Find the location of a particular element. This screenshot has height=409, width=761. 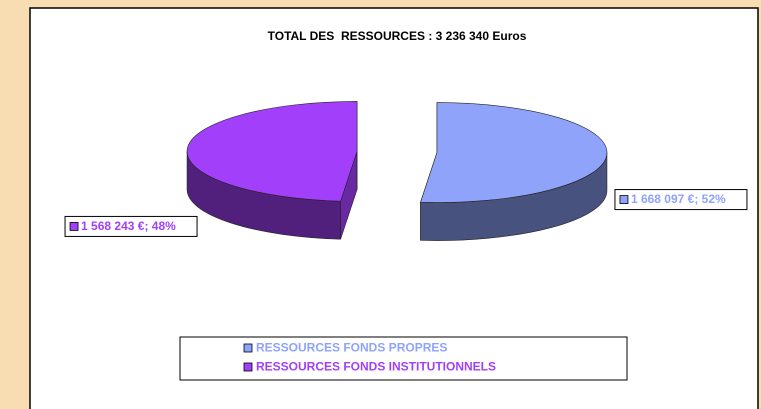

chart-title: TOTAL DES RESSOURCES : 3 236 340 Euros is located at coordinates (397, 36).